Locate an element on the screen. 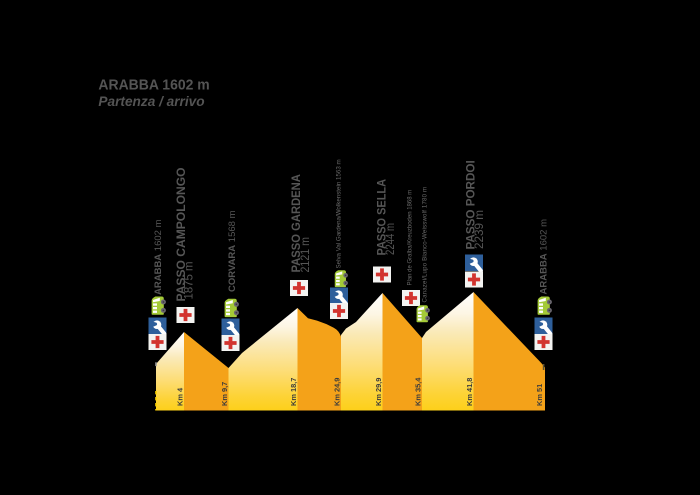 The height and width of the screenshot is (495, 700). svg-text: PASSO PORDOI is located at coordinates (470, 204).